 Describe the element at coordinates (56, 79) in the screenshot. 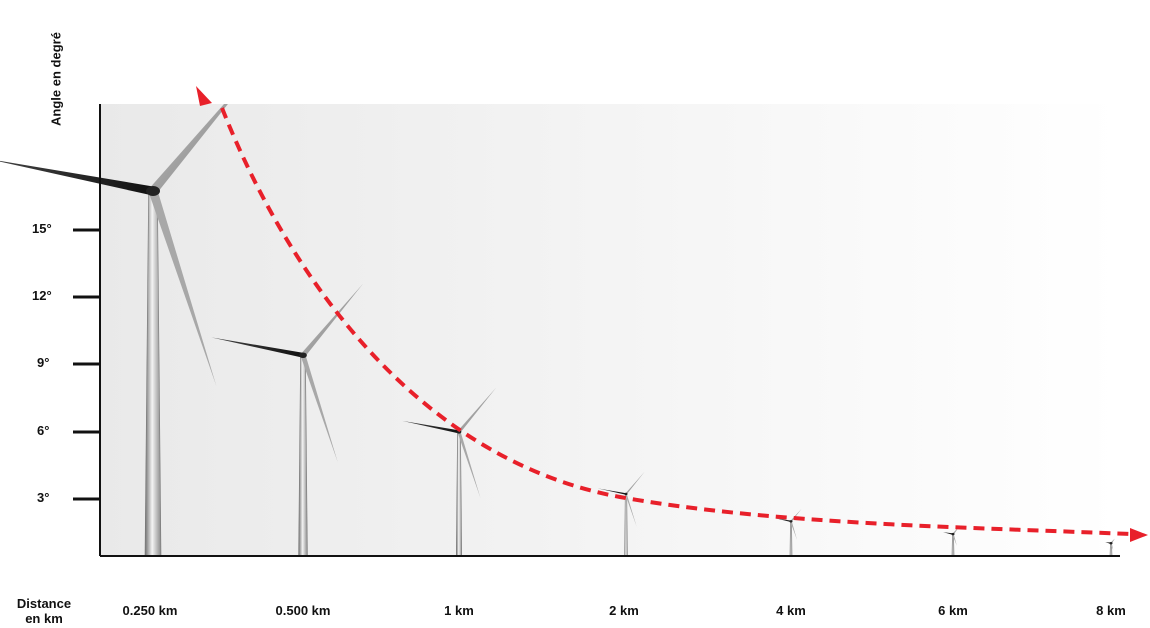

I see `y-axis-label: Angle en degré` at that location.